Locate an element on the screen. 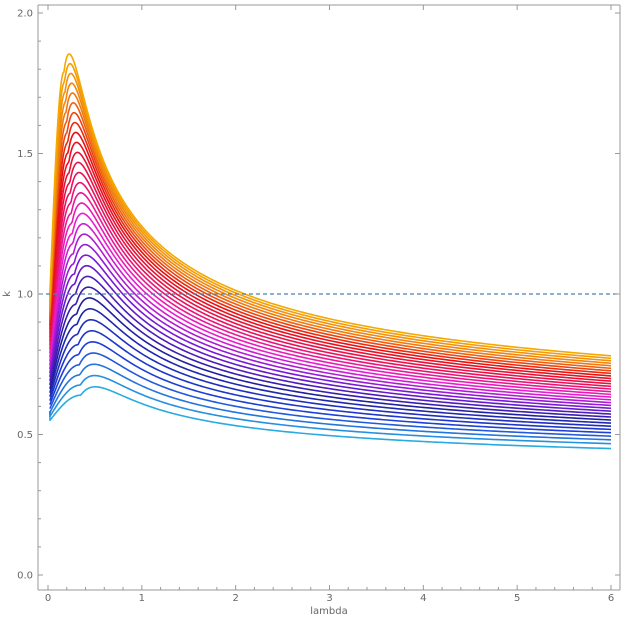  y-tick-label: 1.0 is located at coordinates (25, 295).